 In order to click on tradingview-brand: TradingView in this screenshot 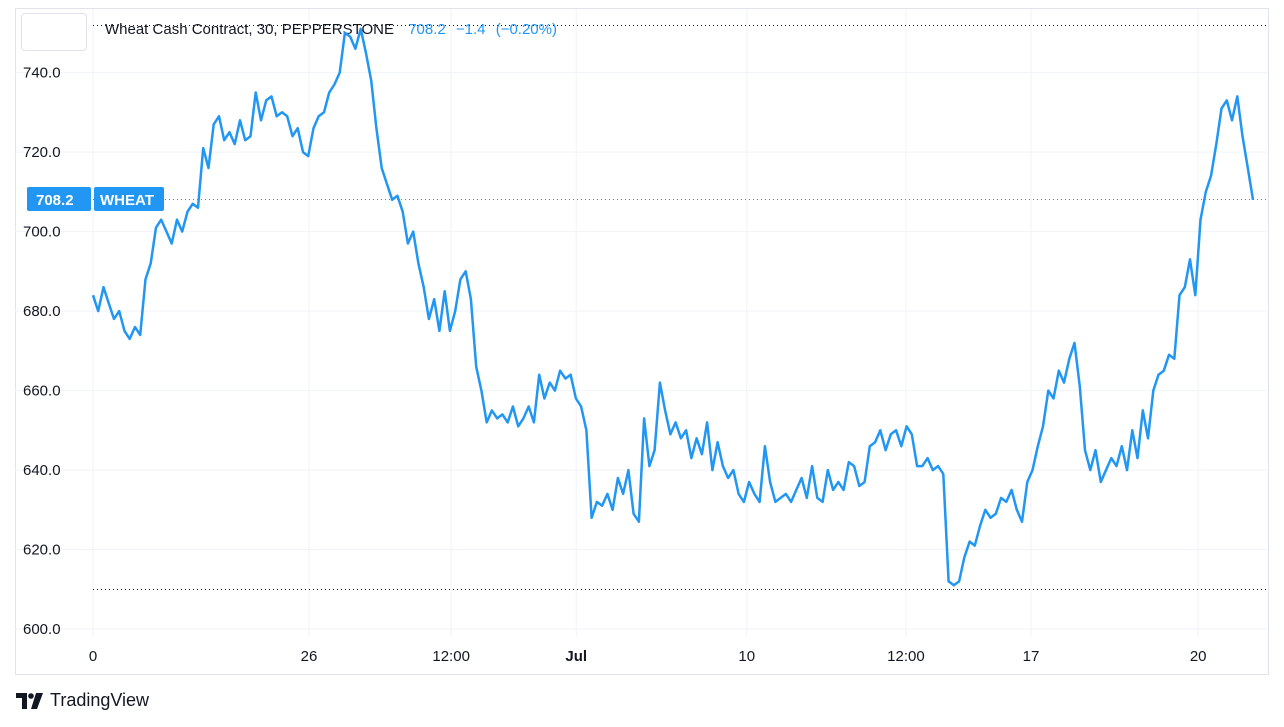, I will do `click(100, 700)`.